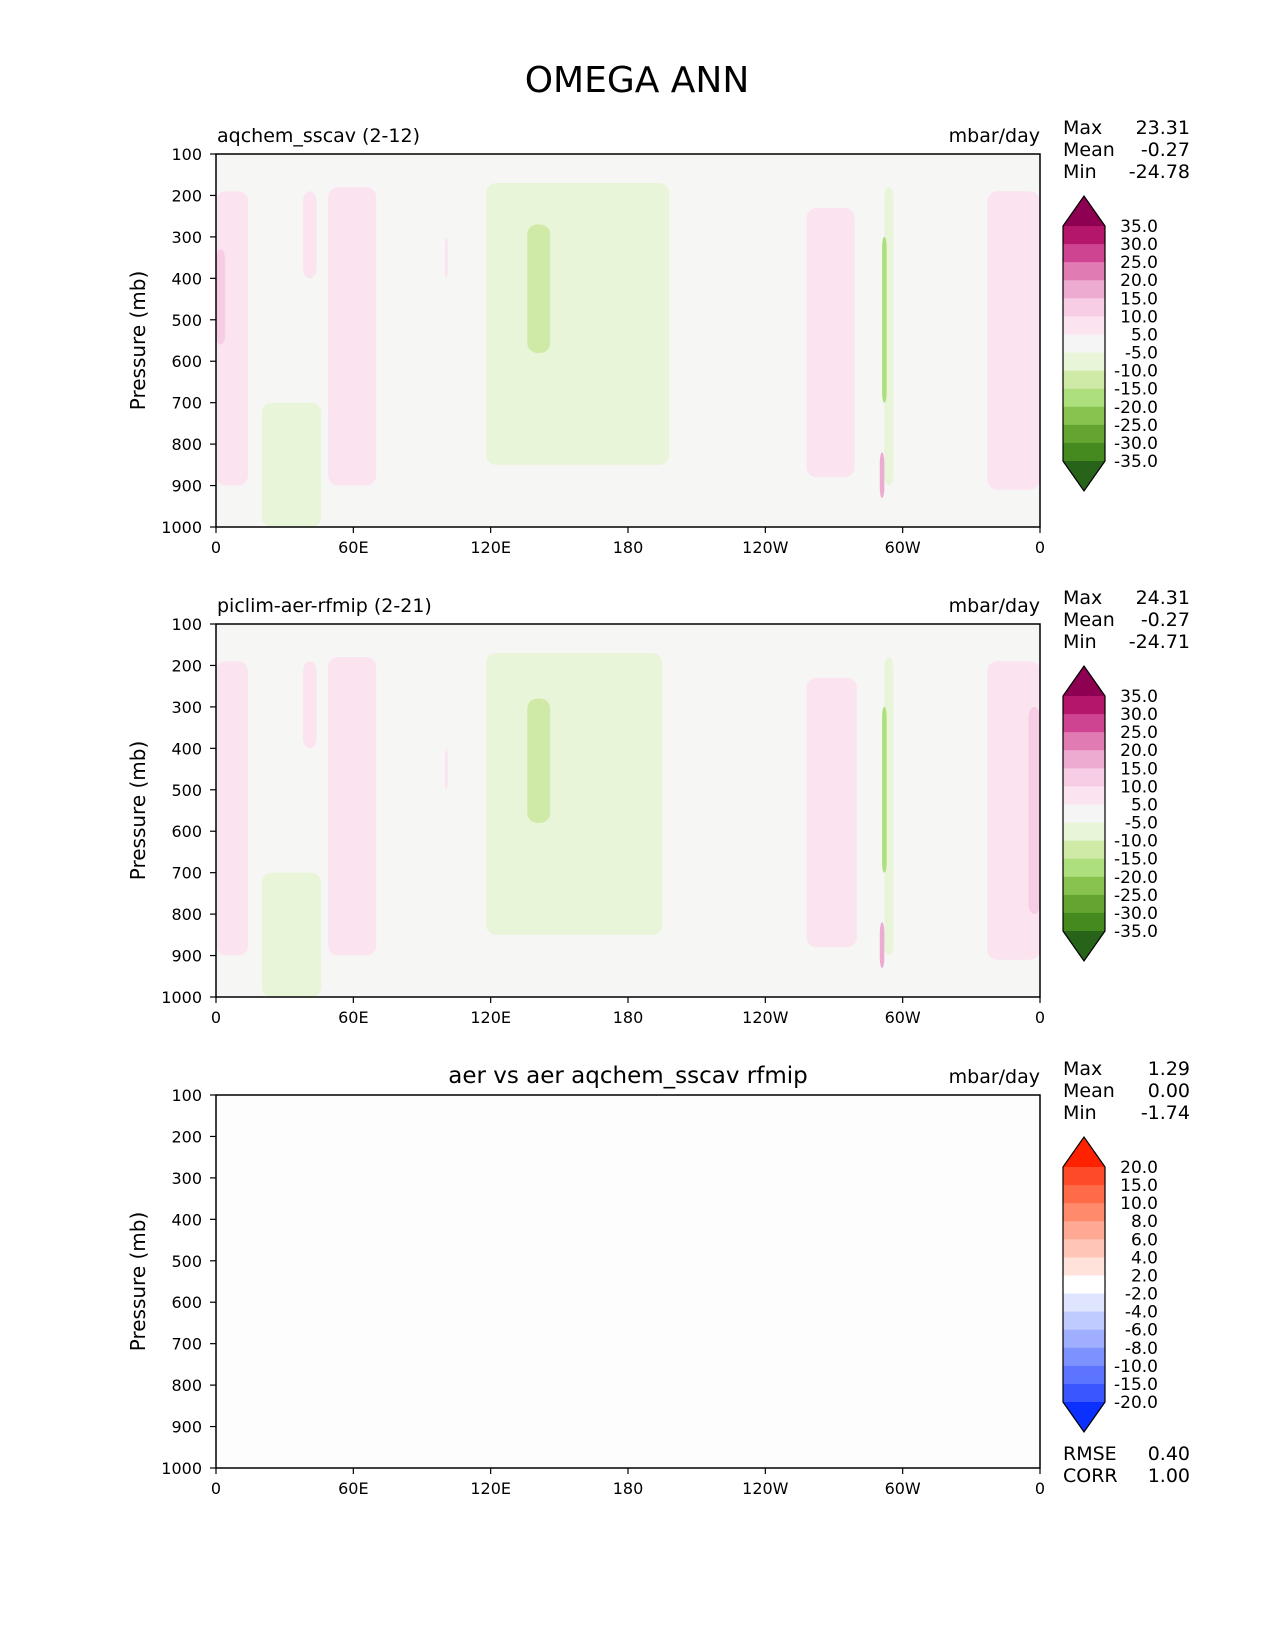 Image resolution: width=1275 pixels, height=1650 pixels. I want to click on y-tick-label: 700, so click(186, 1344).